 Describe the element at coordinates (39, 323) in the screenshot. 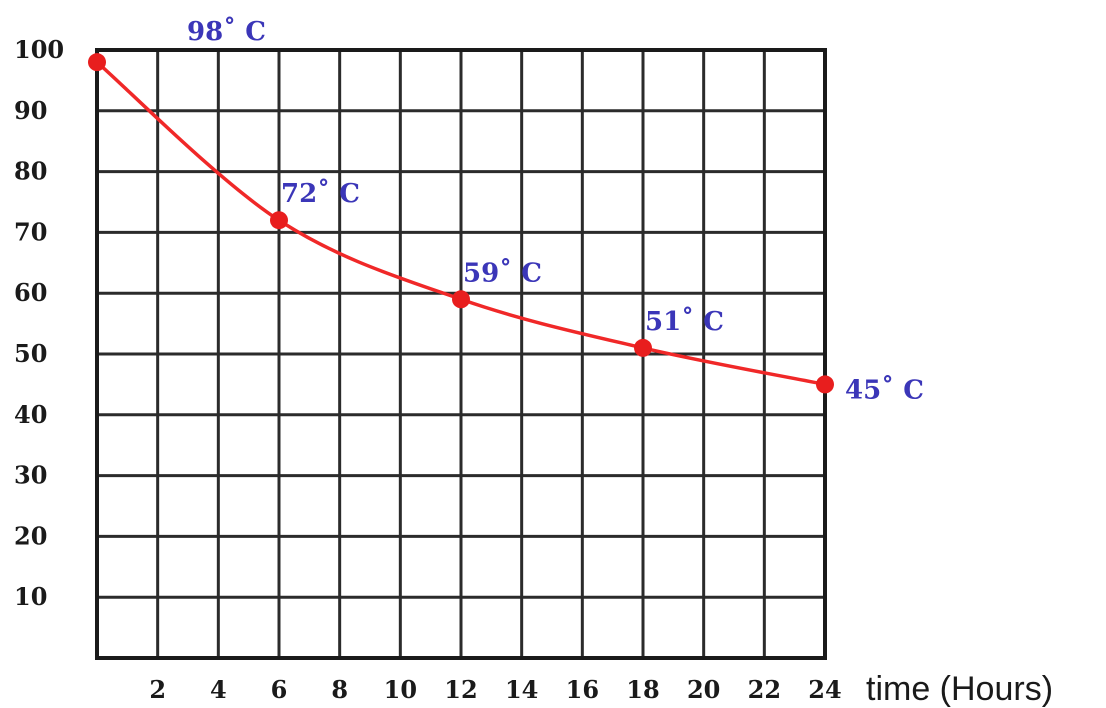

I see `y-axis-ticks: 10 20 30 40 50 60 70 80 90 100` at that location.